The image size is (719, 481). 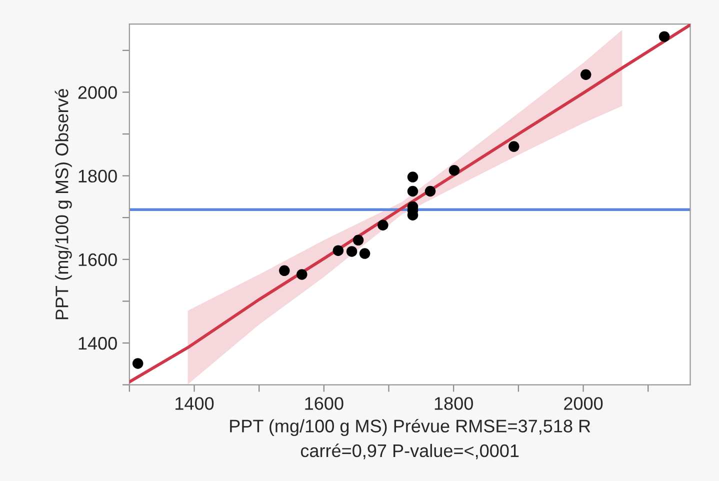 I want to click on x-tick-label: 1600, so click(x=324, y=403).